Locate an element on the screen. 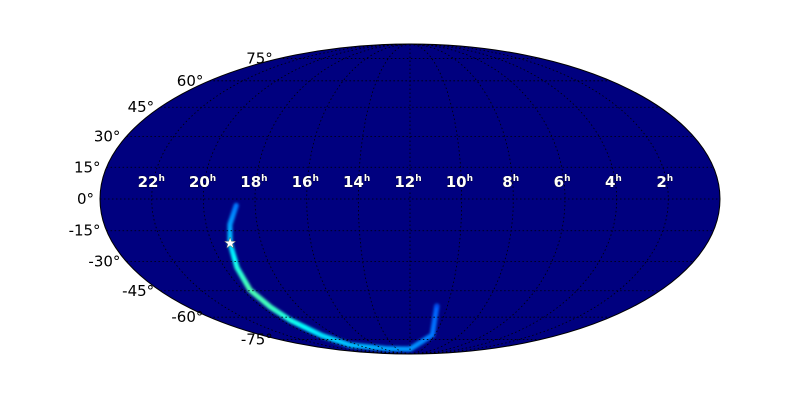 The width and height of the screenshot is (800, 404). ra-tick-label: 16h is located at coordinates (305, 182).